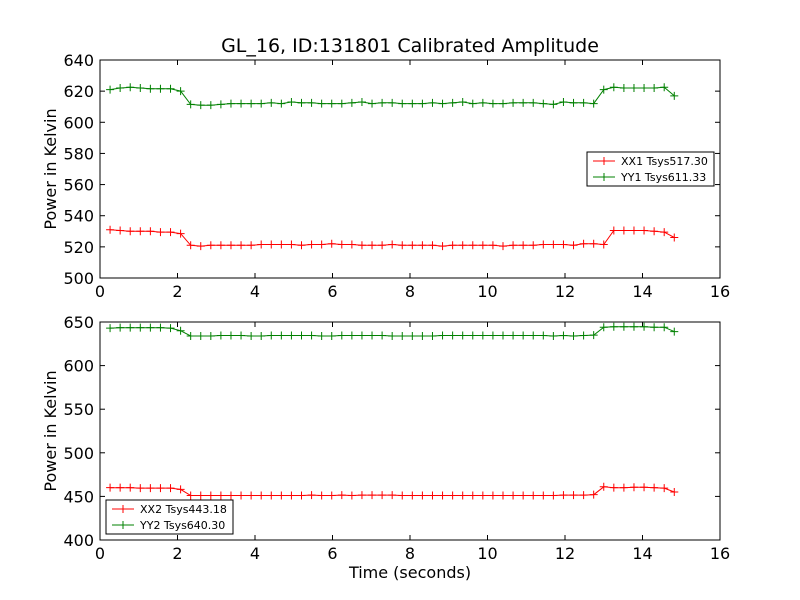  What do you see at coordinates (720, 553) in the screenshot?
I see `x-tick-label: 16` at bounding box center [720, 553].